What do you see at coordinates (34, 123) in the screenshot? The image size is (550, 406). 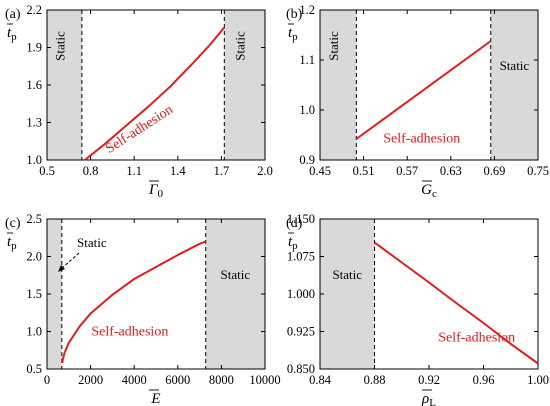 I see `y-tick-label: 1.3` at bounding box center [34, 123].